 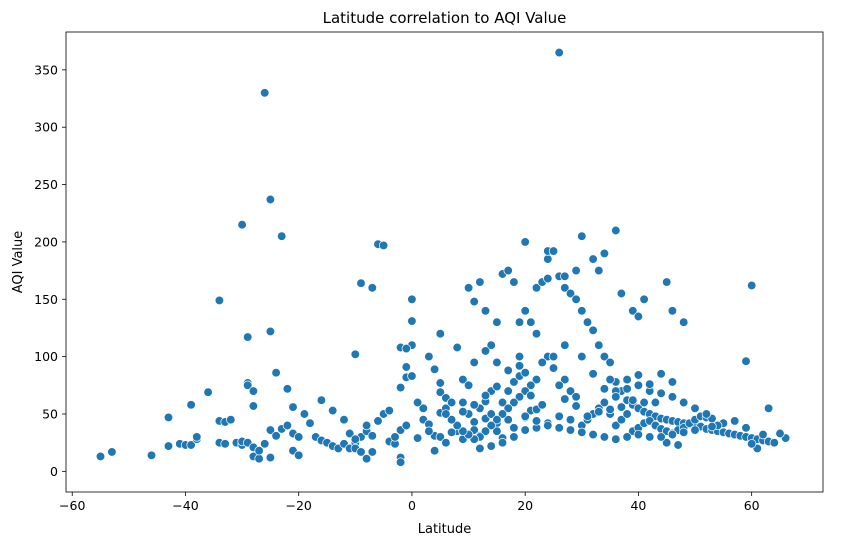 What do you see at coordinates (46, 356) in the screenshot?
I see `y-tick-label: 100` at bounding box center [46, 356].